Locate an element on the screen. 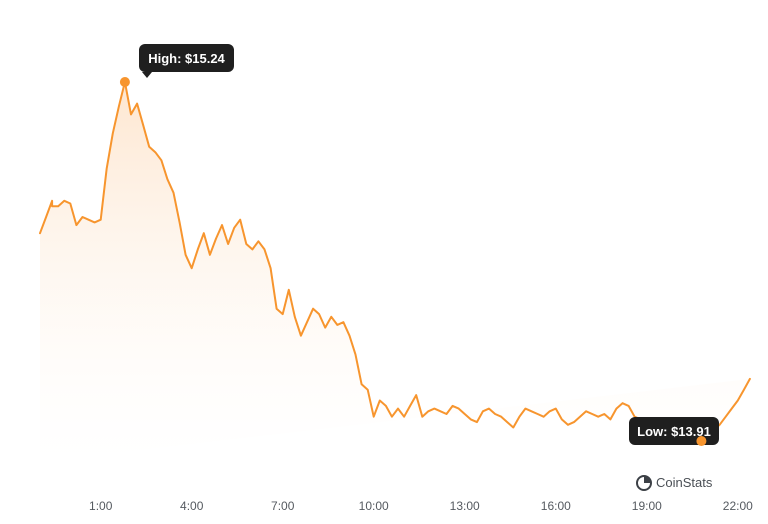  high-point-marker is located at coordinates (124, 82).